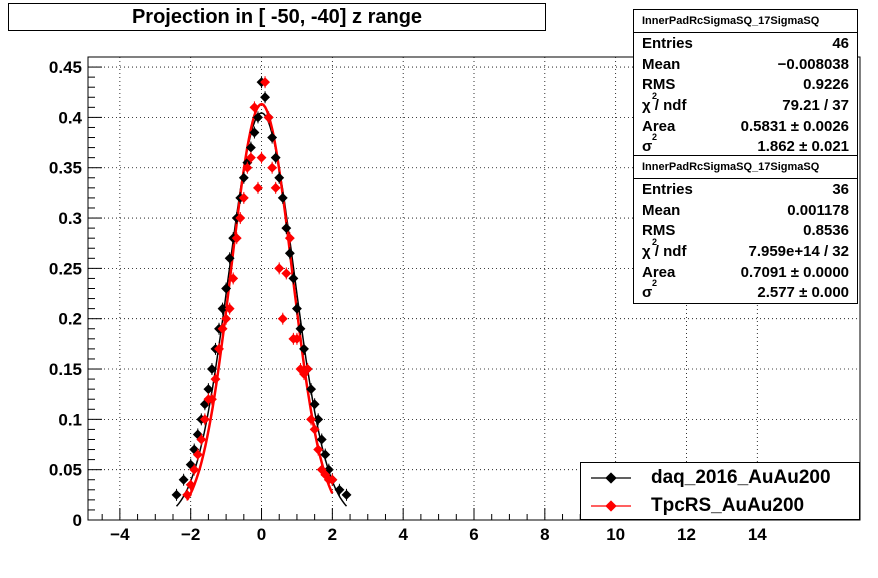 Image resolution: width=878 pixels, height=578 pixels. Describe the element at coordinates (65, 369) in the screenshot. I see `y-tick-label: 0.15` at that location.